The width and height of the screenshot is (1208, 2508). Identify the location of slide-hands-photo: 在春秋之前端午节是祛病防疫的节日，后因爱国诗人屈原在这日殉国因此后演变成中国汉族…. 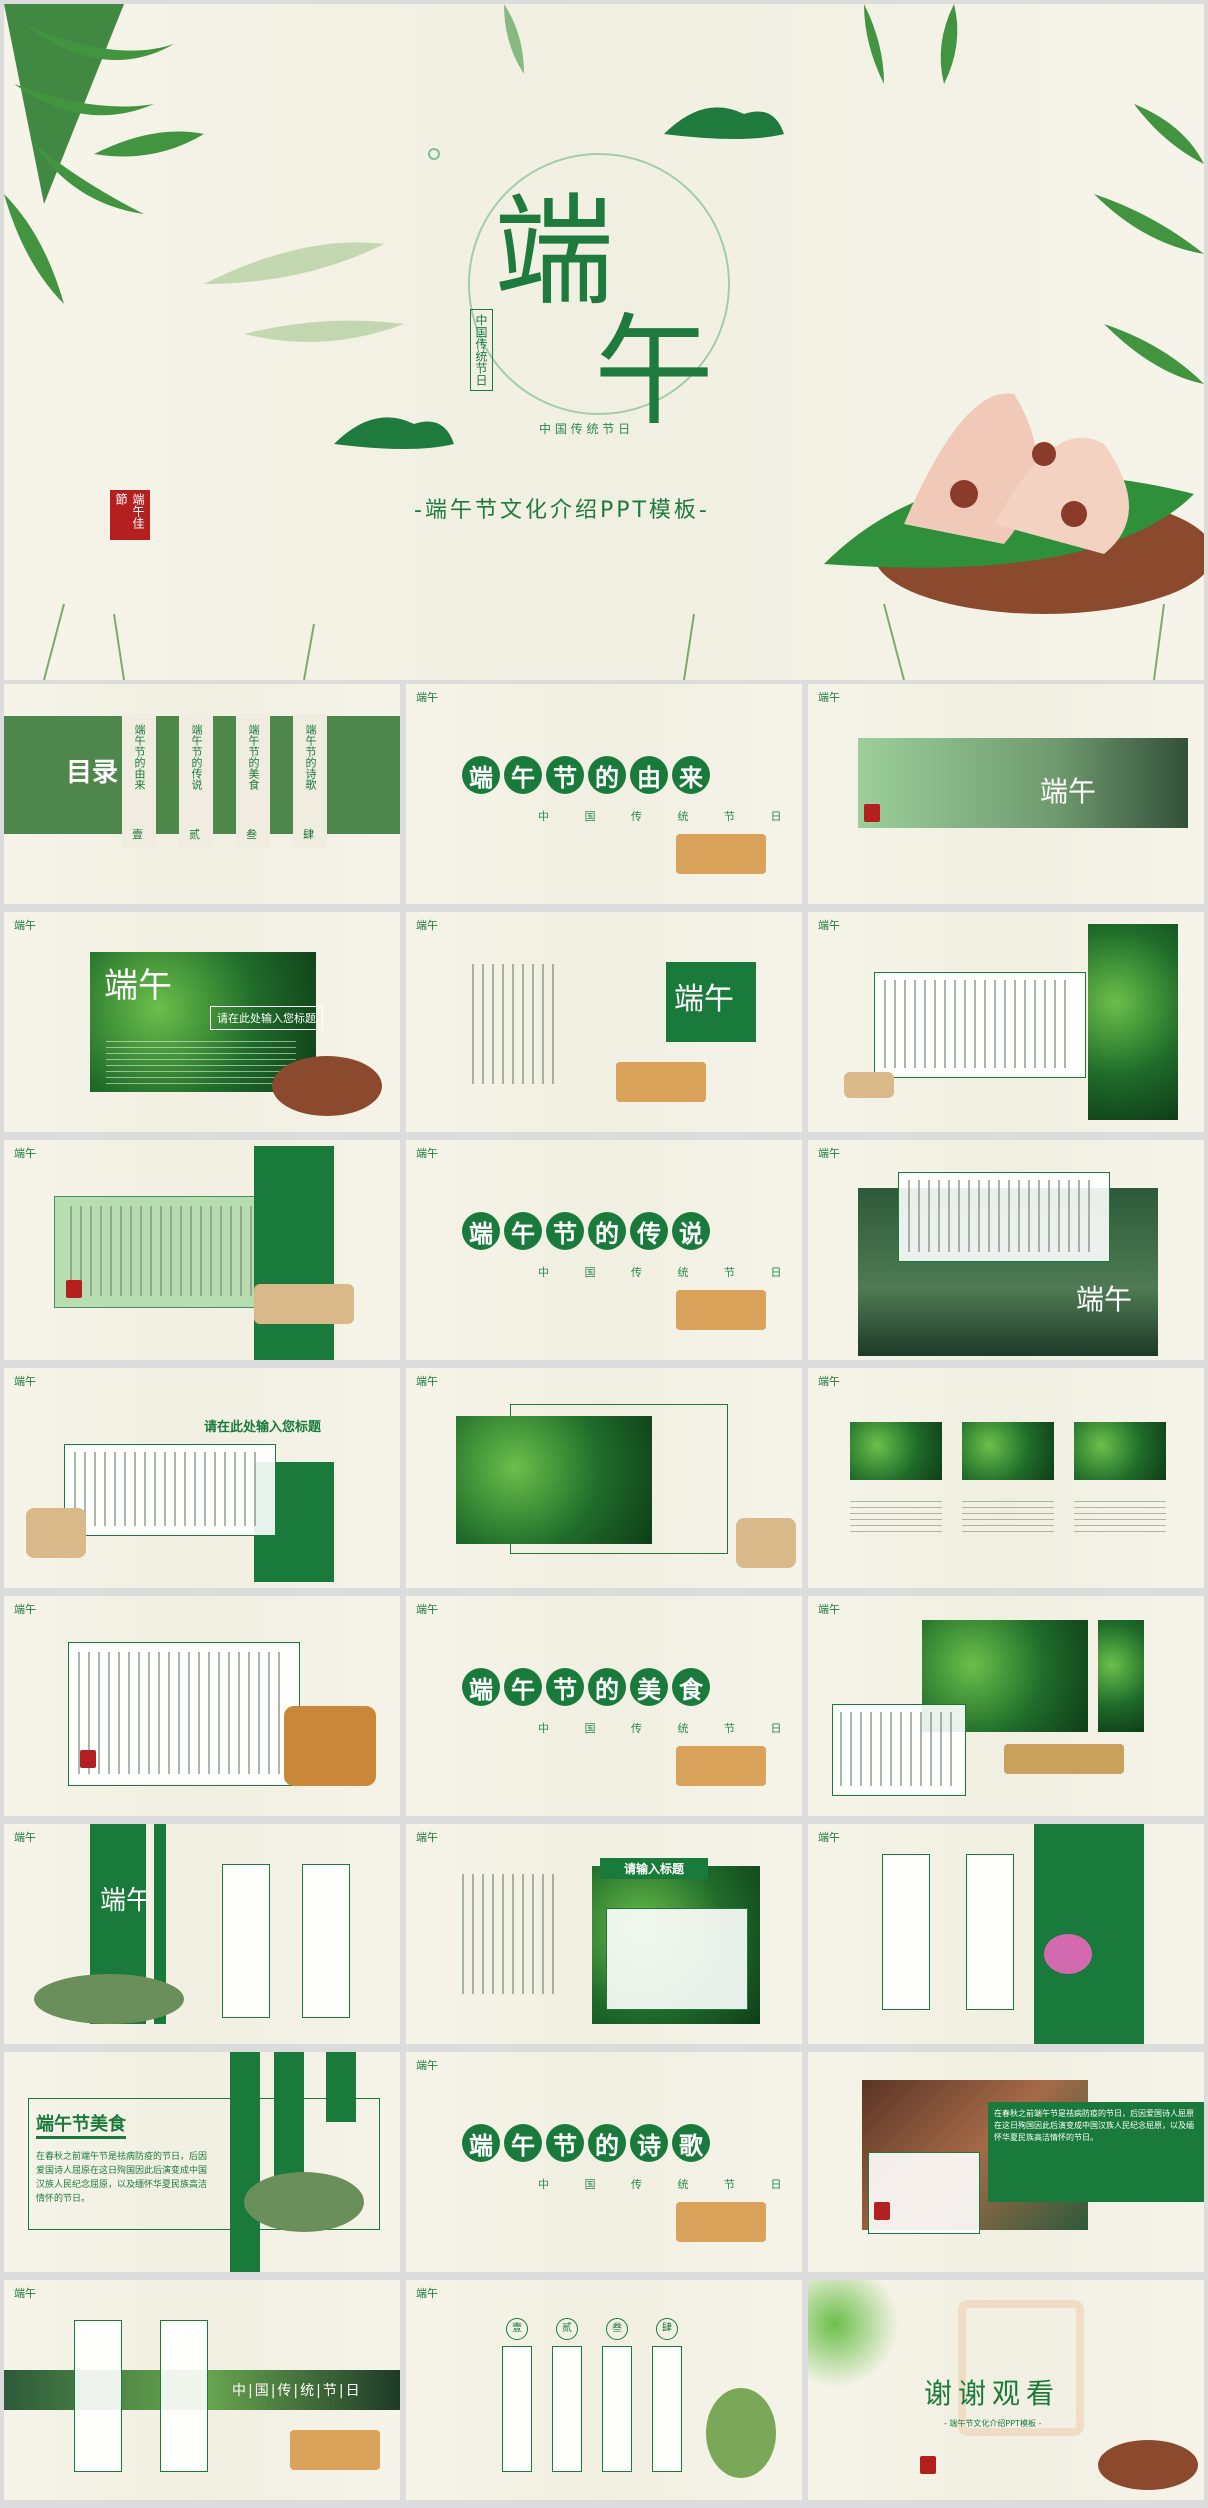
(1006, 2162).